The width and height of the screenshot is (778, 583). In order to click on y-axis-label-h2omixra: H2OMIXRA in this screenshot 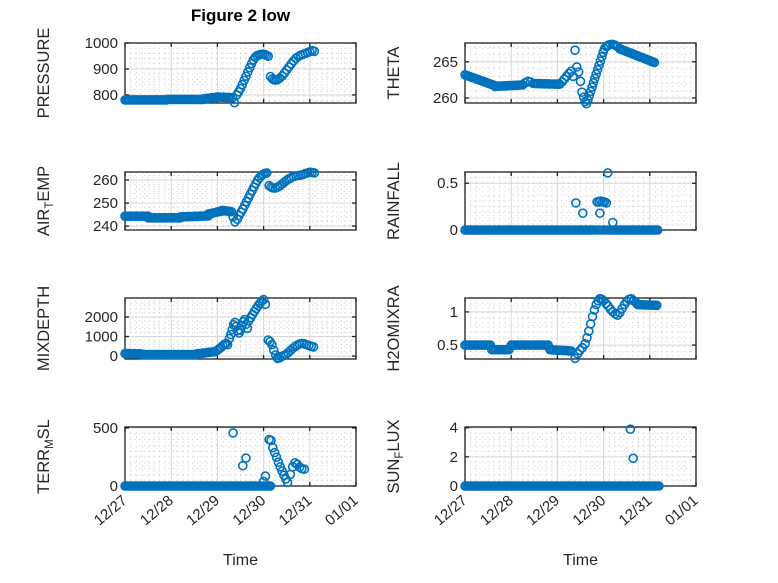, I will do `click(394, 328)`.